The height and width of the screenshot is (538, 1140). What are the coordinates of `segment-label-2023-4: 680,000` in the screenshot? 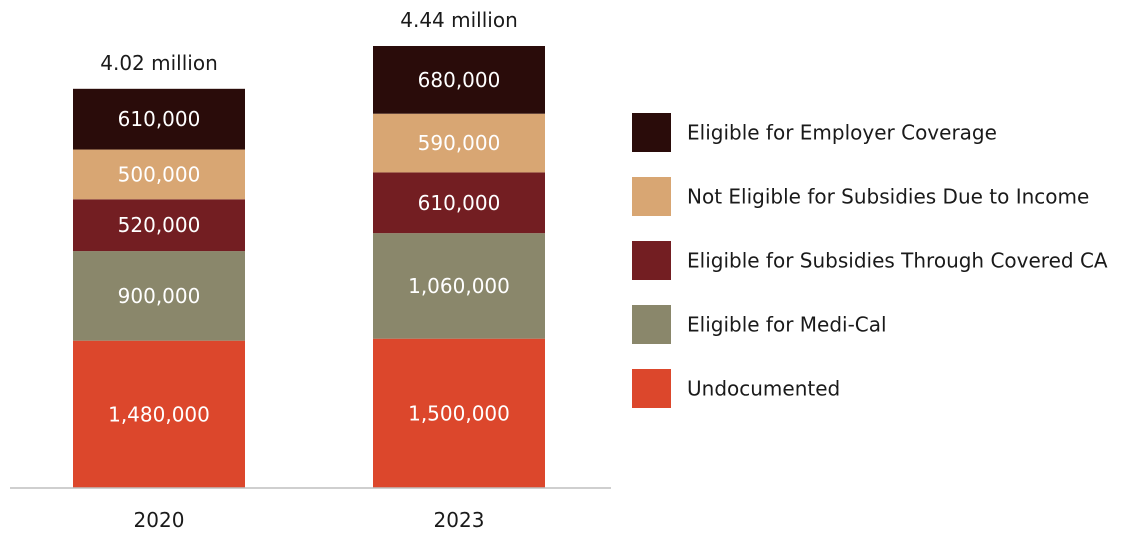 It's located at (459, 80).